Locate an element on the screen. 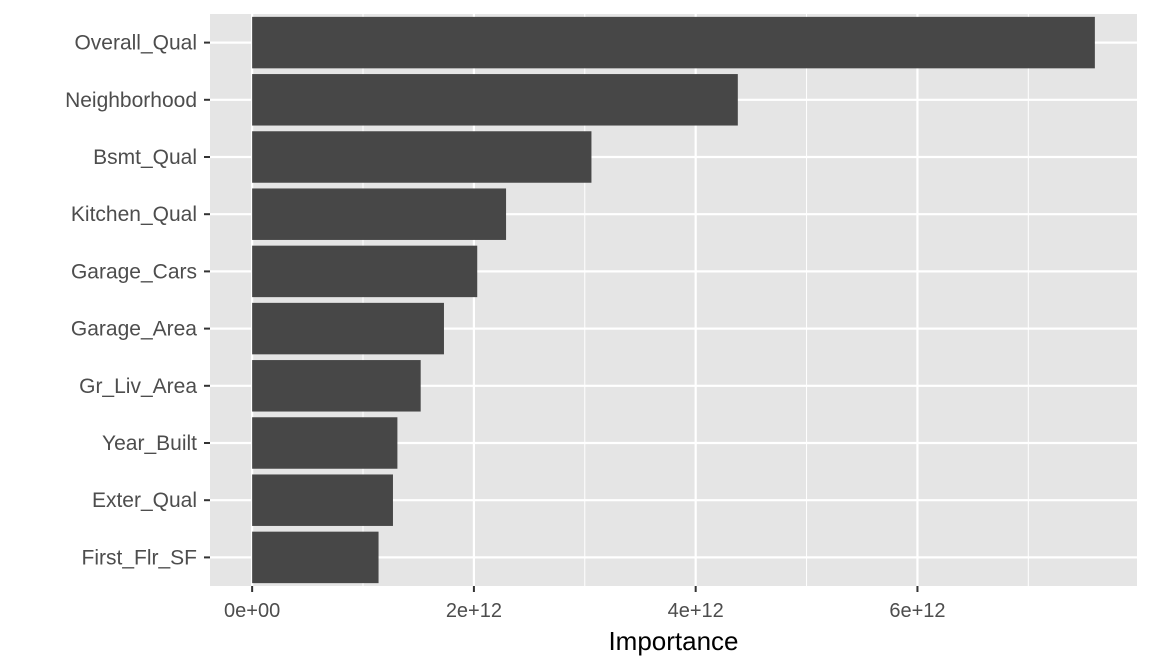 The height and width of the screenshot is (672, 1152). y-tick-label: Year_Built is located at coordinates (149, 443).